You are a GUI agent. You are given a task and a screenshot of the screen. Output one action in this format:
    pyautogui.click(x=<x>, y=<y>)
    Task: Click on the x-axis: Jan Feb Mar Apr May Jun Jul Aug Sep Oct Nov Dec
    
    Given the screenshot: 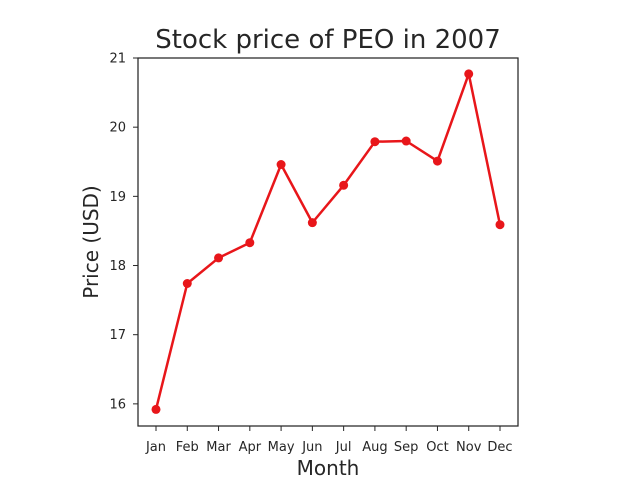 What is the action you would take?
    pyautogui.click(x=329, y=440)
    